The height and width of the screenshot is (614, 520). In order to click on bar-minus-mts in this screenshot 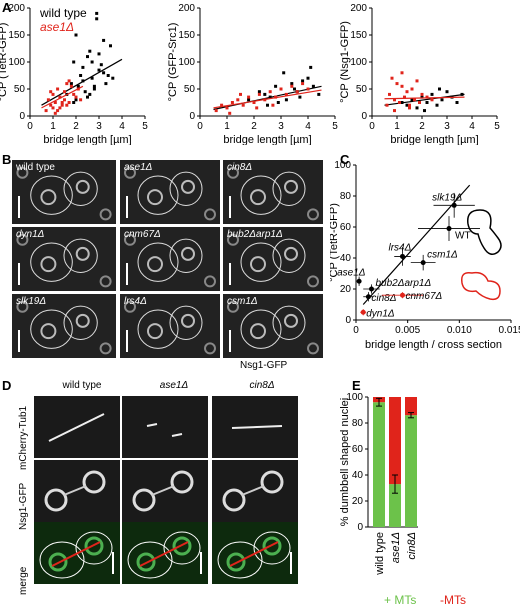, I will do `click(411, 406)`.